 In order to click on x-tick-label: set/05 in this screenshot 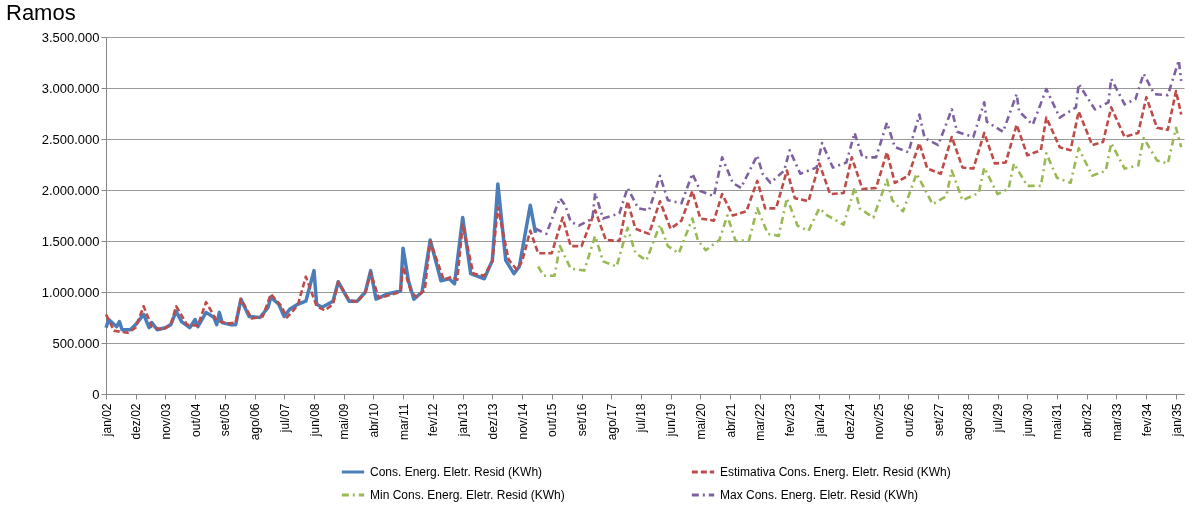, I will do `click(225, 420)`.